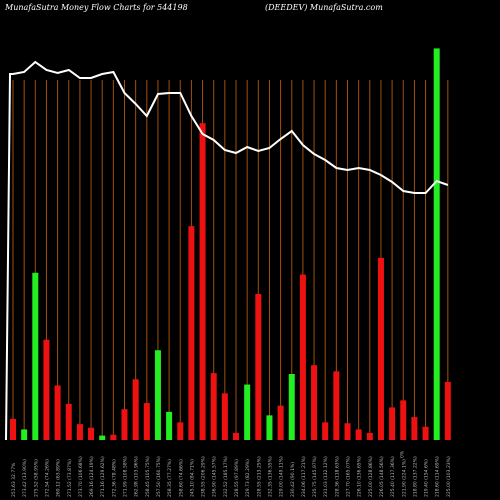 The height and width of the screenshot is (500, 500). What do you see at coordinates (270, 476) in the screenshot?
I see `x-axis-label: 232.35 (136.55%)` at bounding box center [270, 476].